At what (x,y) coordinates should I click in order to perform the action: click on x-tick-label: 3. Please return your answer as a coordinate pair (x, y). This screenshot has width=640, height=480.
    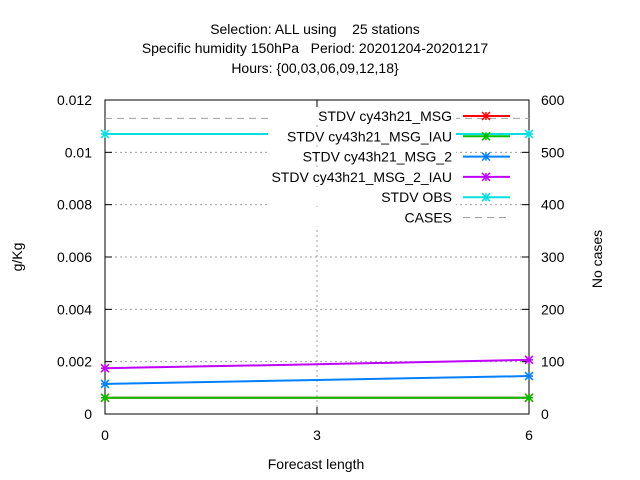
    Looking at the image, I should click on (317, 435).